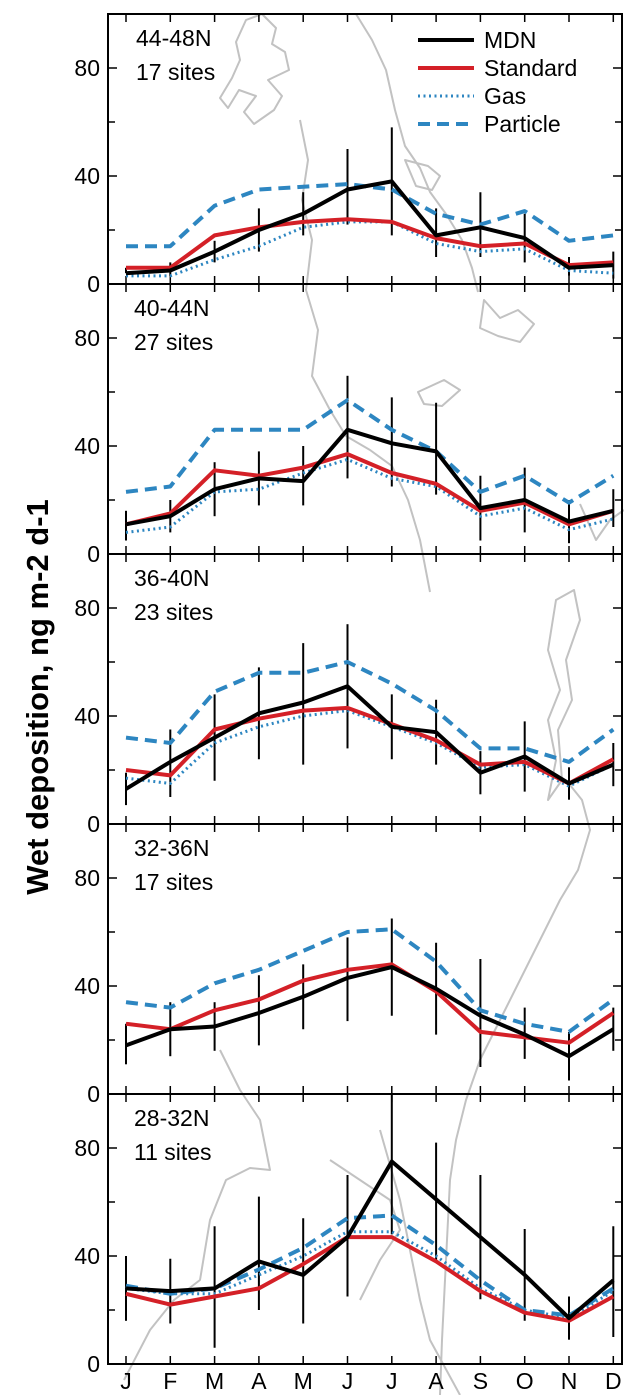  I want to click on panel-region-label: 40-44N, so click(171, 308).